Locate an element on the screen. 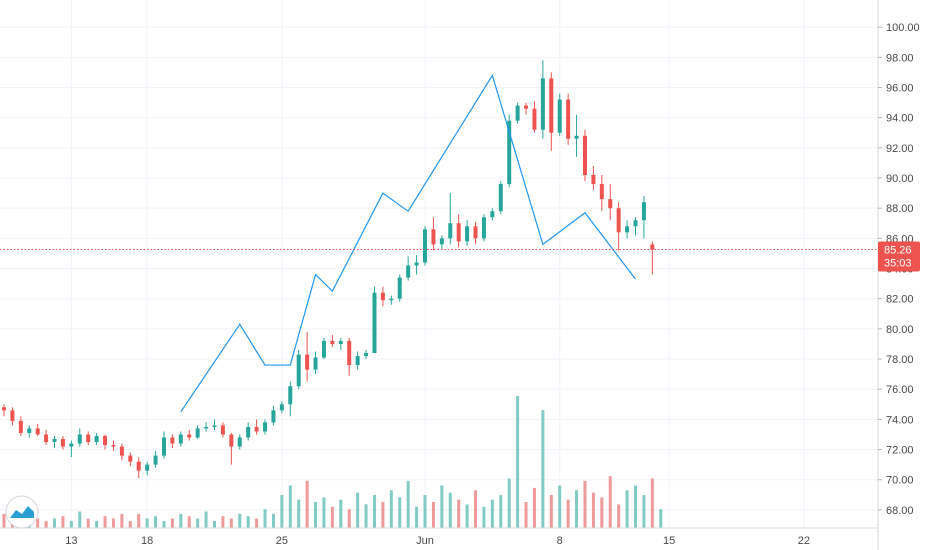 The image size is (932, 550). time-axis: 13 18 25 Jun 8 15 22 is located at coordinates (437, 541).